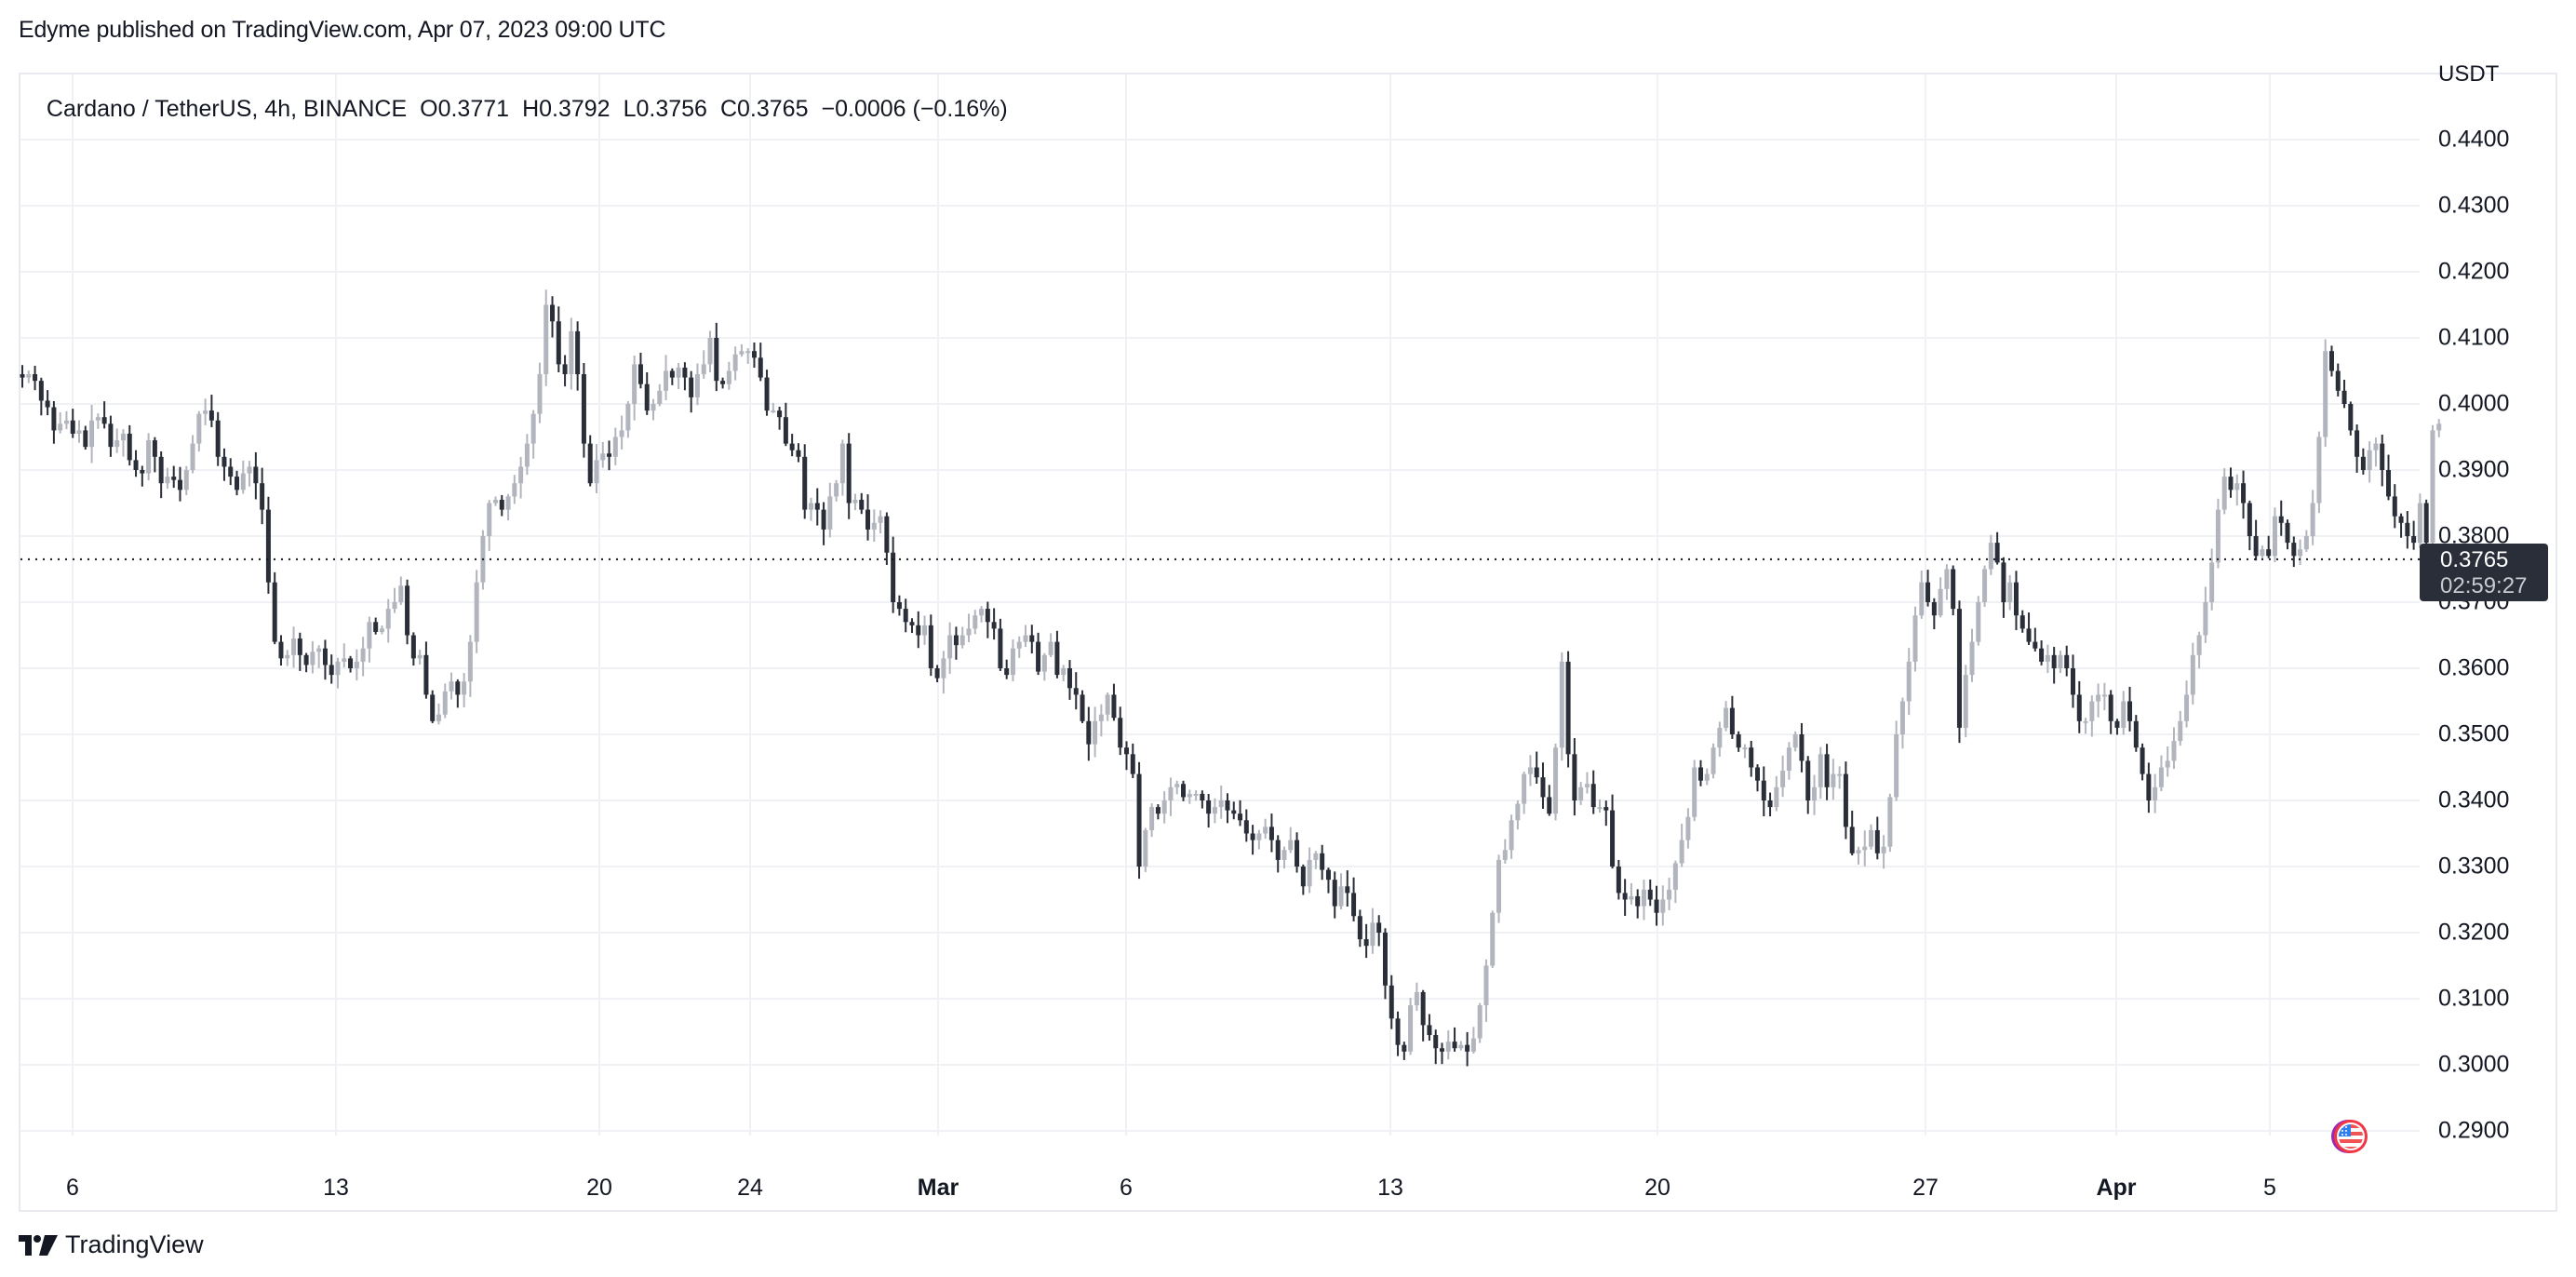  Describe the element at coordinates (111, 1244) in the screenshot. I see `tradingview-logo: TradingView` at that location.